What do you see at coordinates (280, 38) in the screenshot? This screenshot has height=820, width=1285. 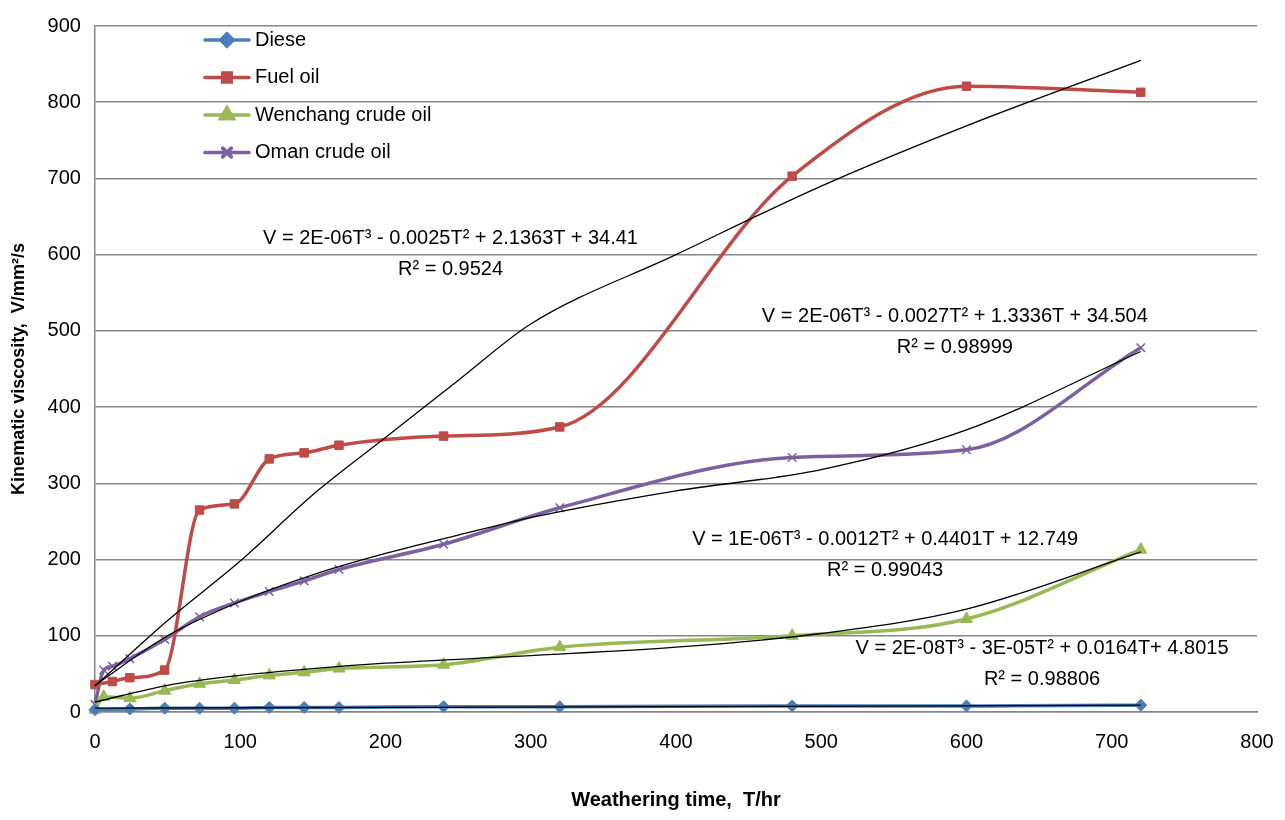 I see `legend-label: Diese` at bounding box center [280, 38].